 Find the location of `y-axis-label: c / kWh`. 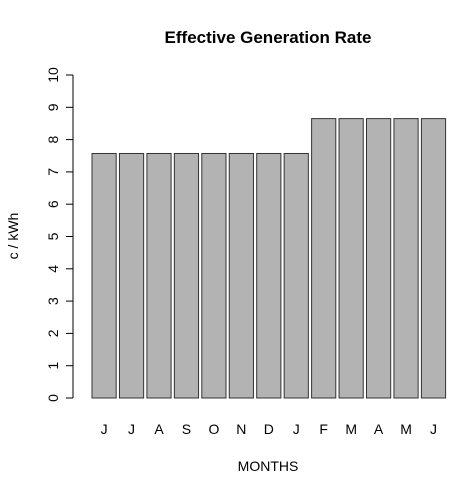

y-axis-label: c / kWh is located at coordinates (13, 236).